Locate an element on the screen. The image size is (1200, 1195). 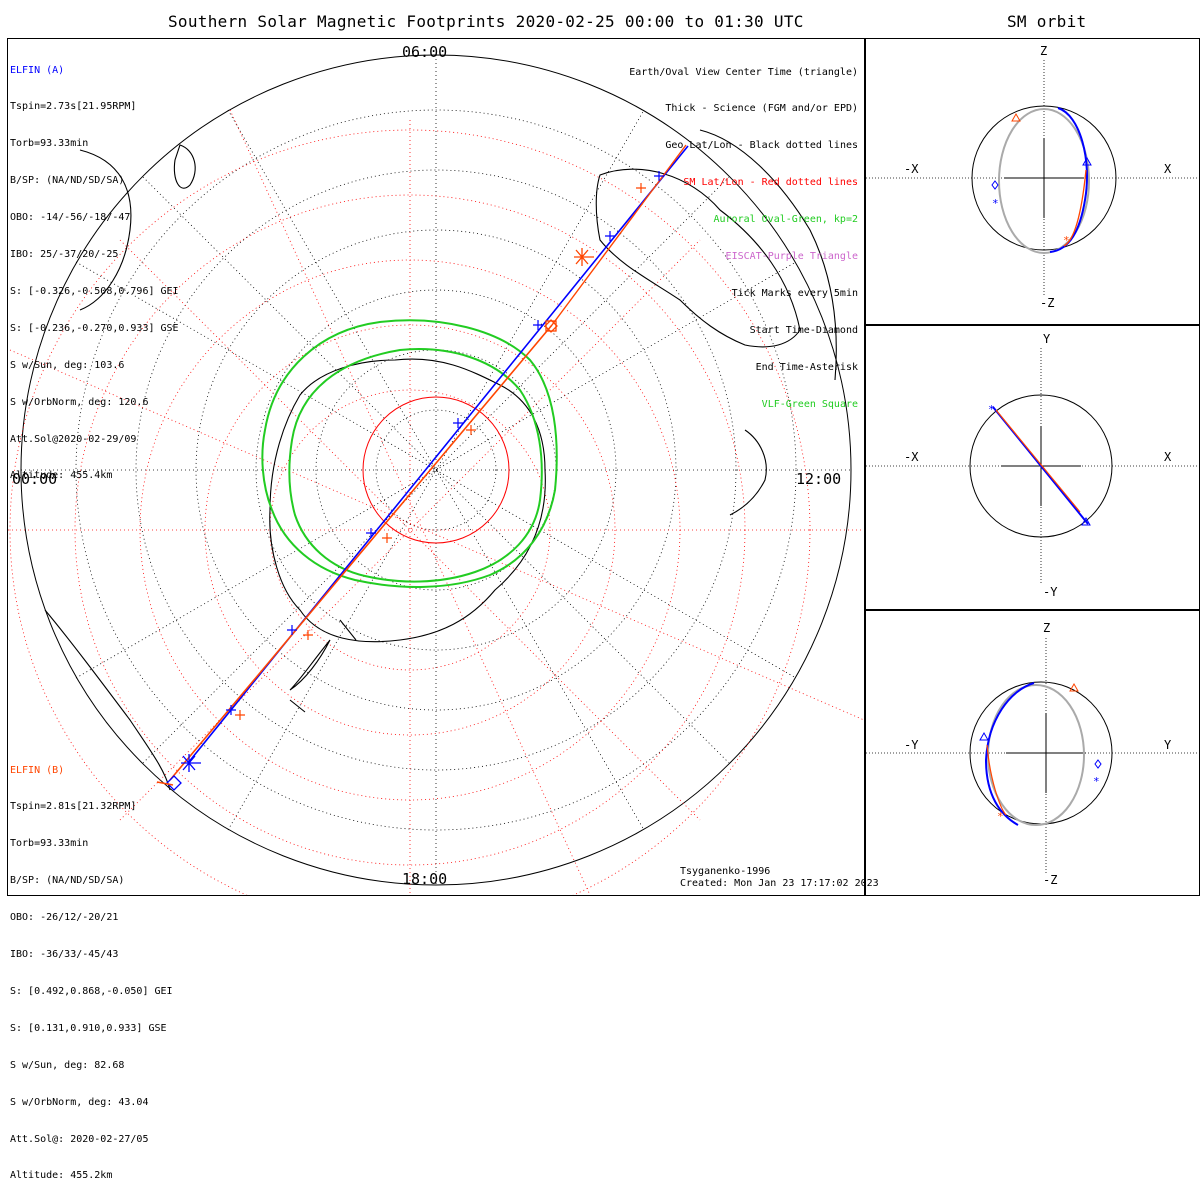
orbit-xz-top: Z is located at coordinates (1044, 51).